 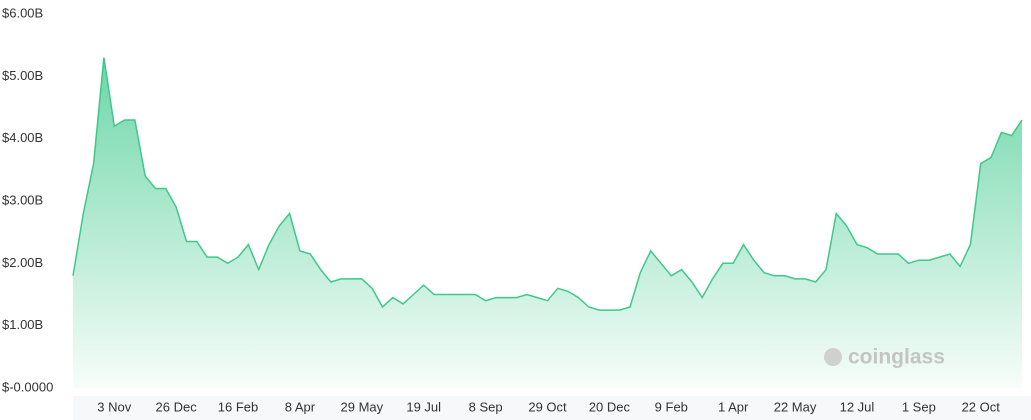 I want to click on x-tick-label: 1 Sep, so click(x=919, y=406).